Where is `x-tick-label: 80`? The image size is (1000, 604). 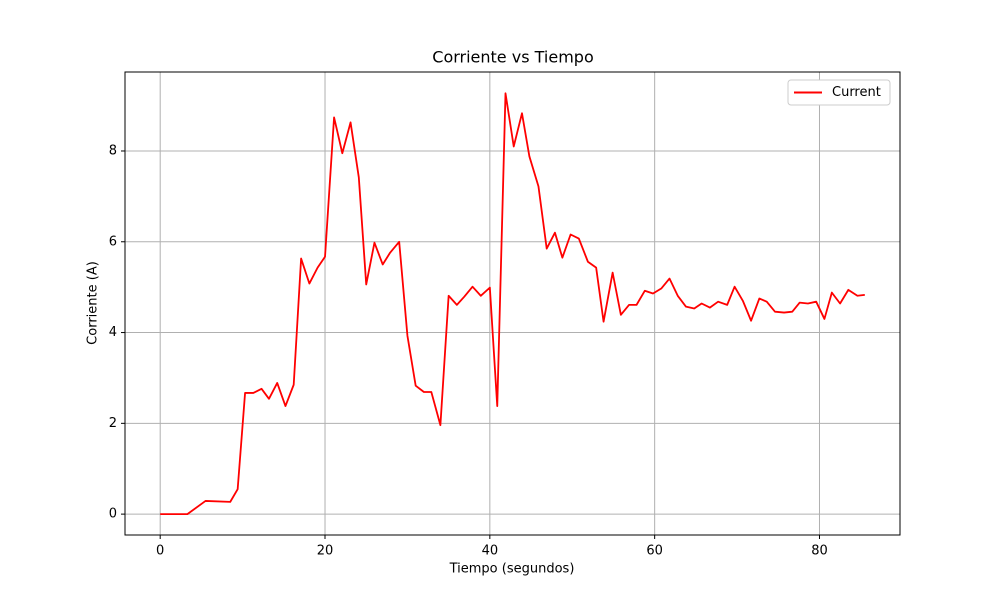 x-tick-label: 80 is located at coordinates (819, 551).